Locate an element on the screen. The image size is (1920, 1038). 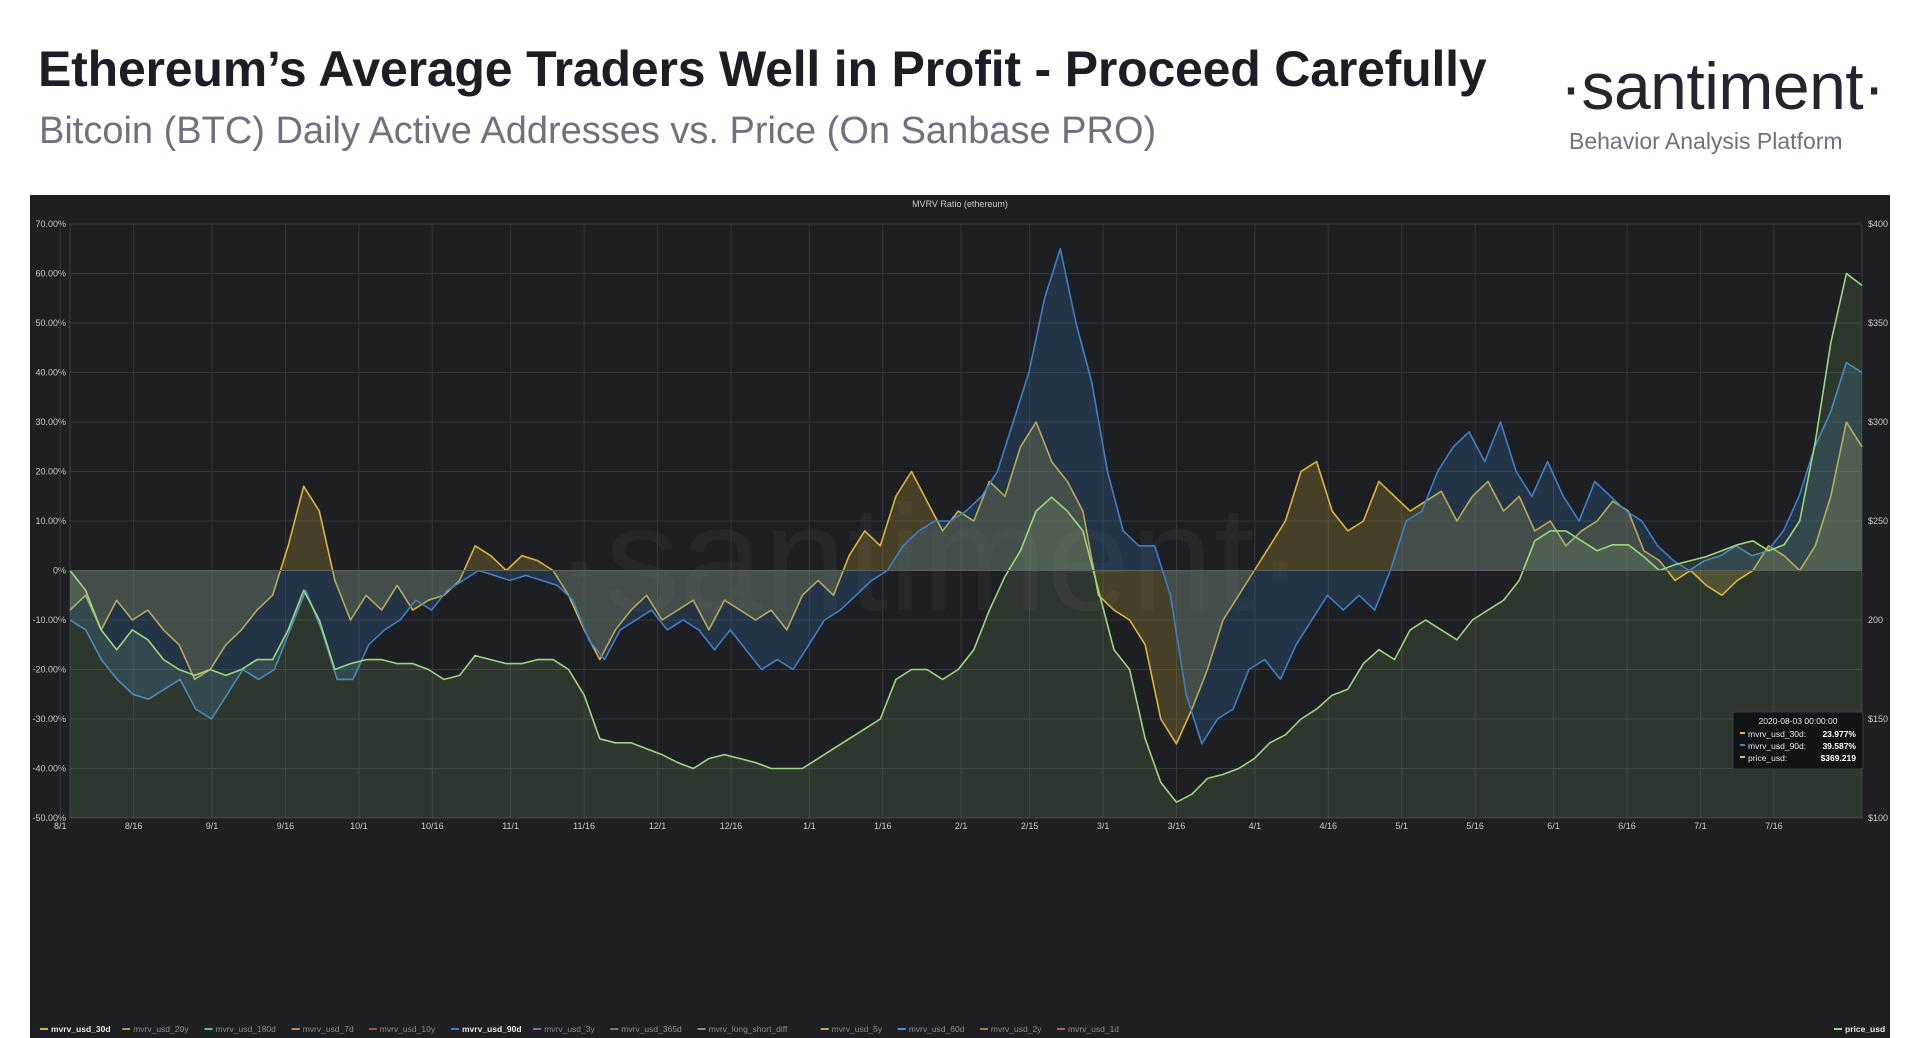
y-right-tick-label: $250 is located at coordinates (1878, 521).